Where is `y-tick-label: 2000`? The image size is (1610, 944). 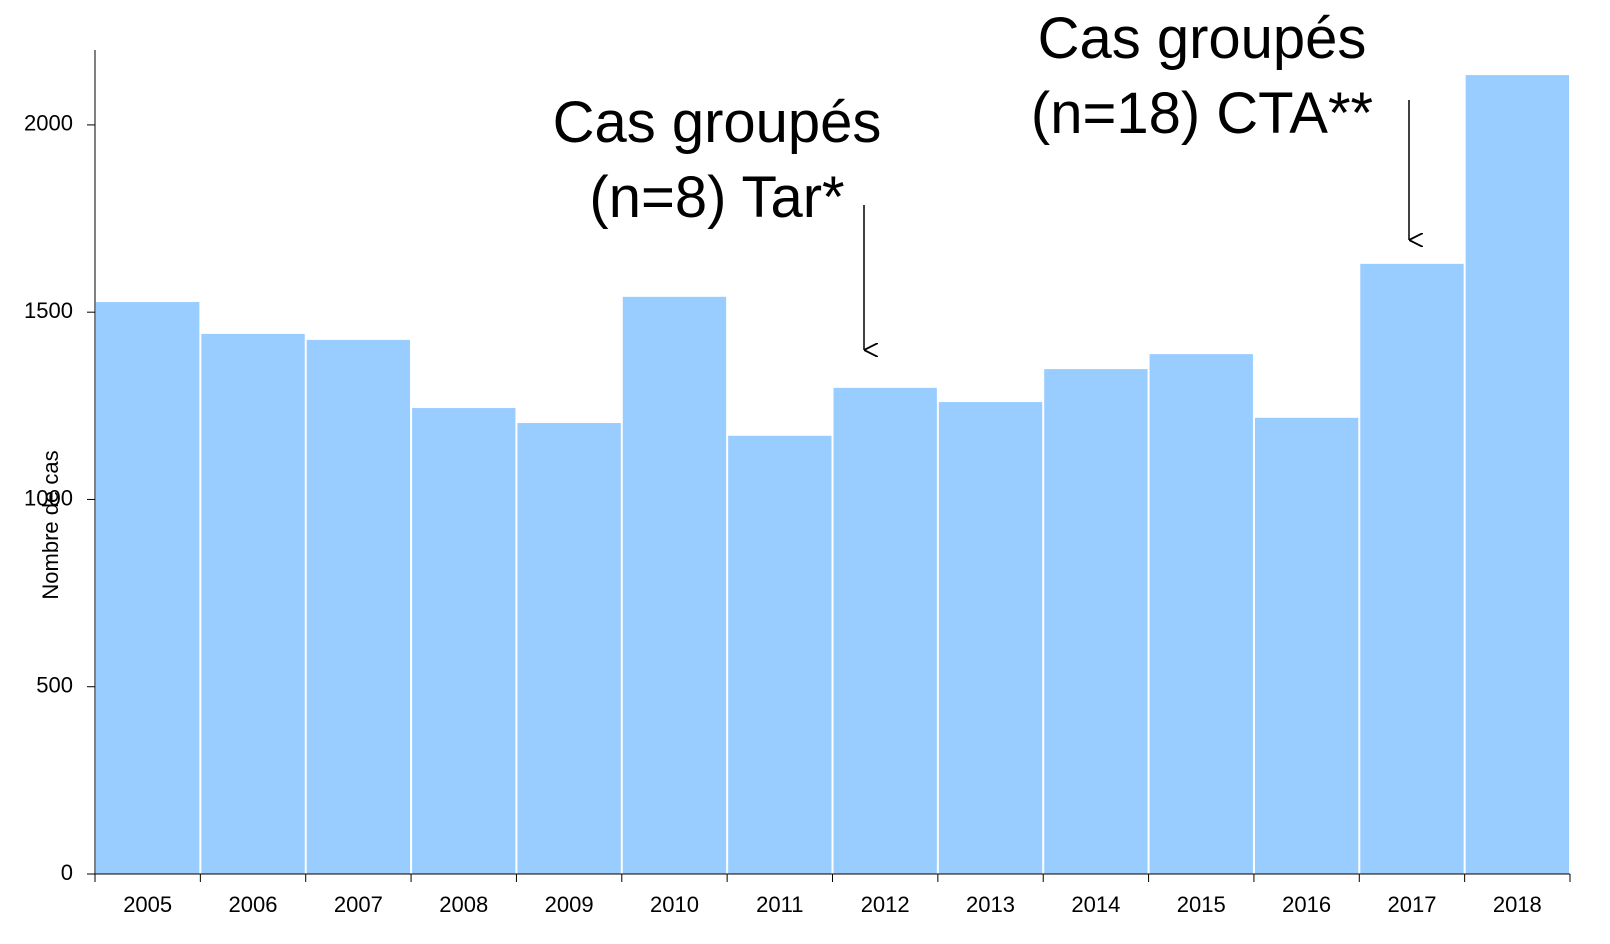 y-tick-label: 2000 is located at coordinates (48, 123).